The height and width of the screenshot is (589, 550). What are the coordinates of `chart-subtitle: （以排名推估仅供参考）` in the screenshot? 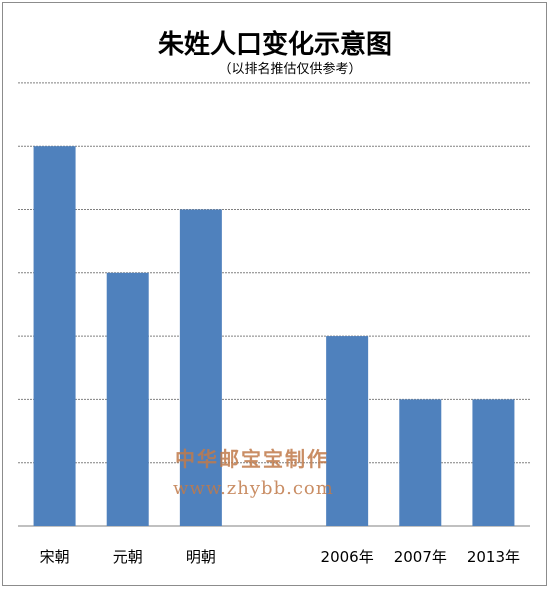 It's located at (290, 69).